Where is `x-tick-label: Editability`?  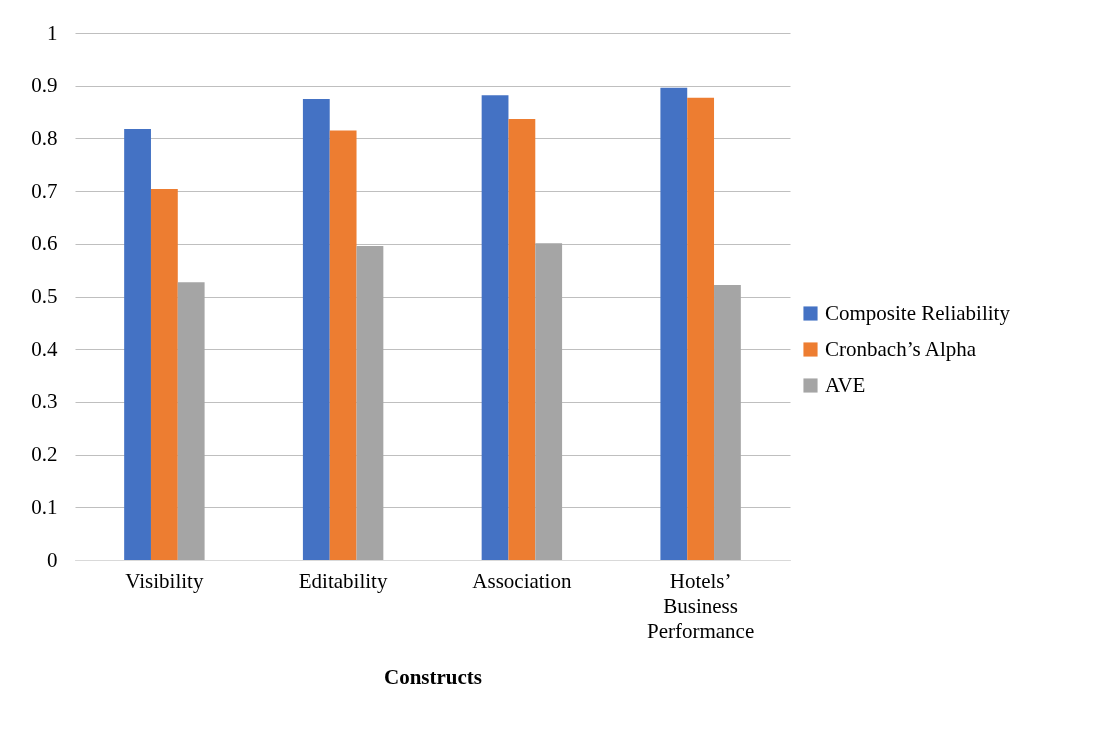 x-tick-label: Editability is located at coordinates (343, 580).